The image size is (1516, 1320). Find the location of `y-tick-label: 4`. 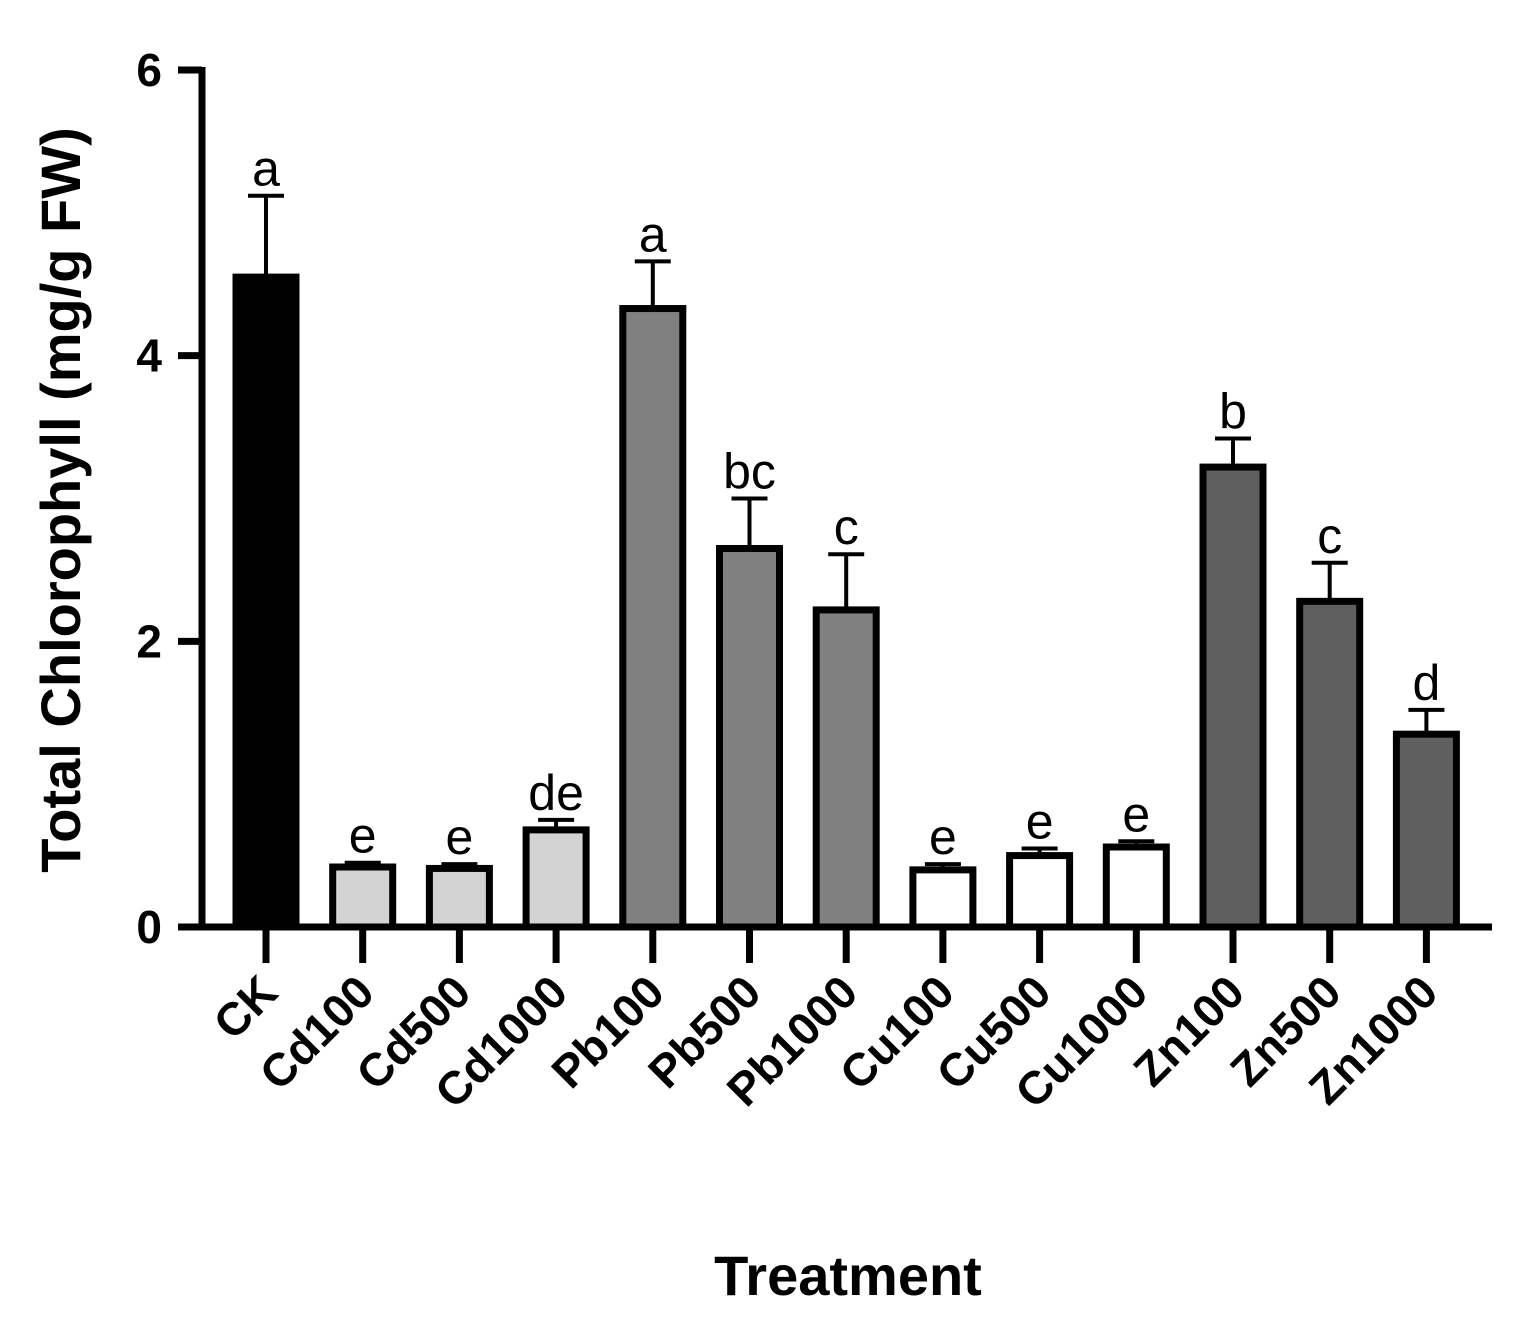

y-tick-label: 4 is located at coordinates (149, 356).